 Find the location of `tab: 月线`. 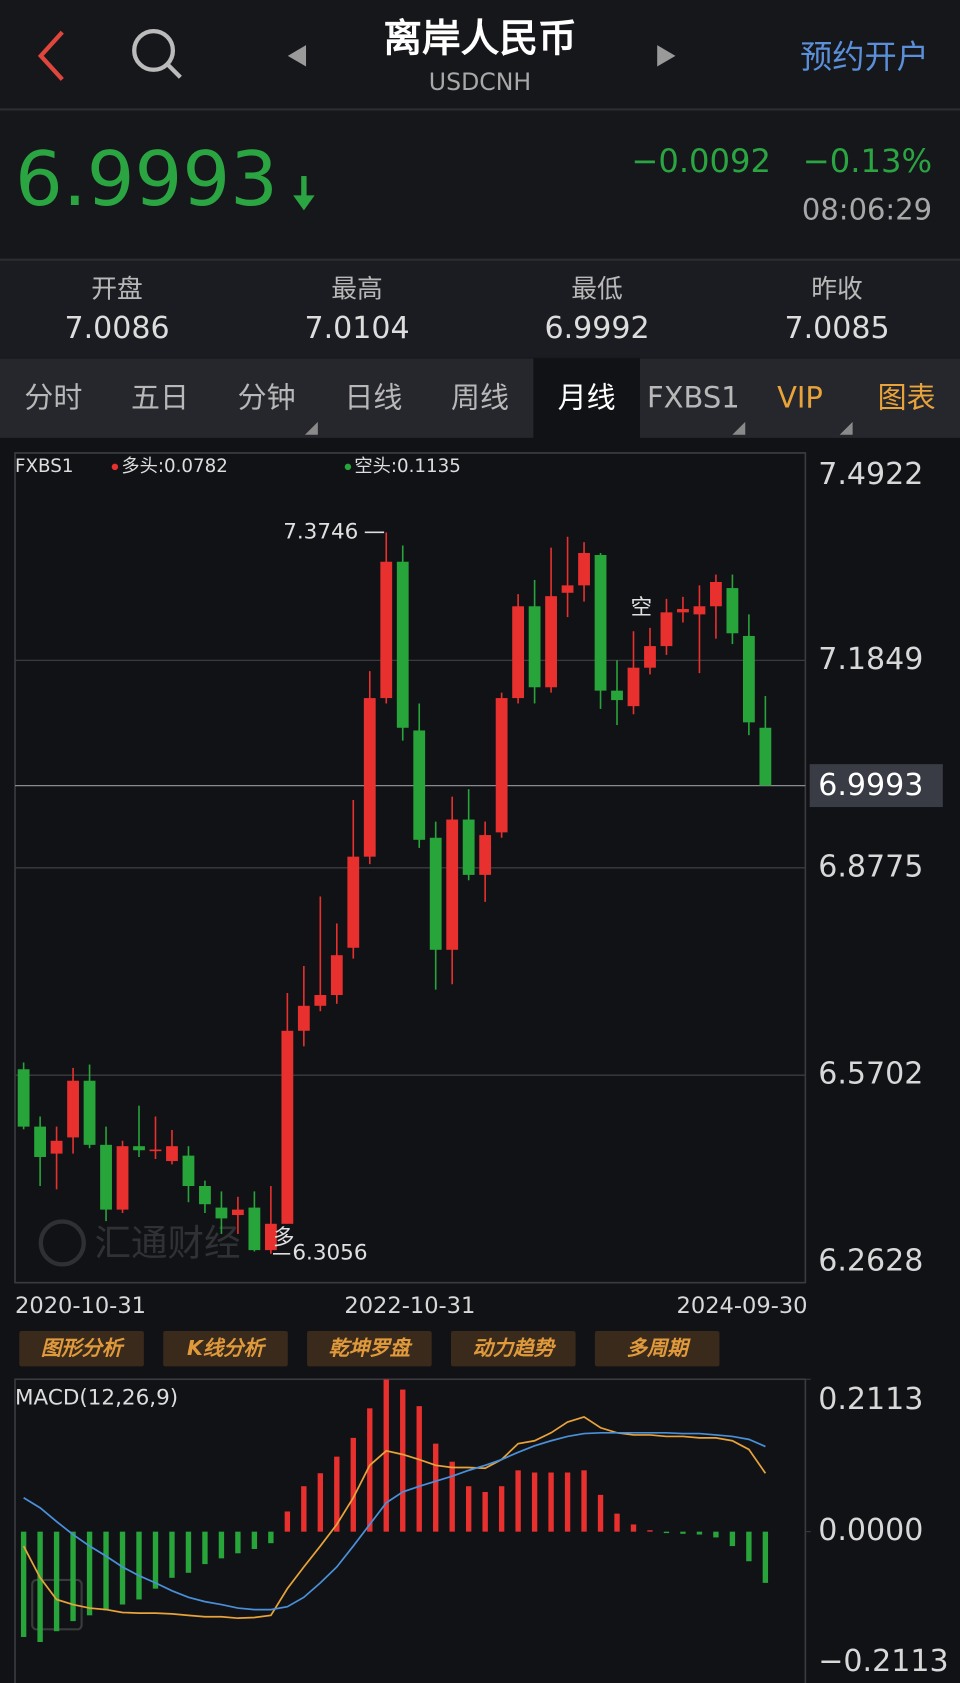

tab: 月线 is located at coordinates (587, 397).